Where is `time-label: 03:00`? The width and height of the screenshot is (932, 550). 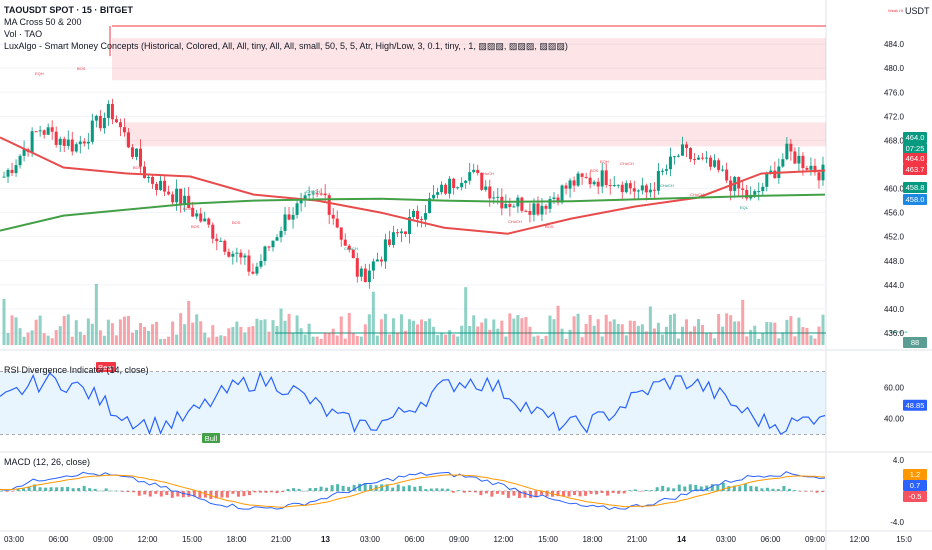 time-label: 03:00 is located at coordinates (14, 539).